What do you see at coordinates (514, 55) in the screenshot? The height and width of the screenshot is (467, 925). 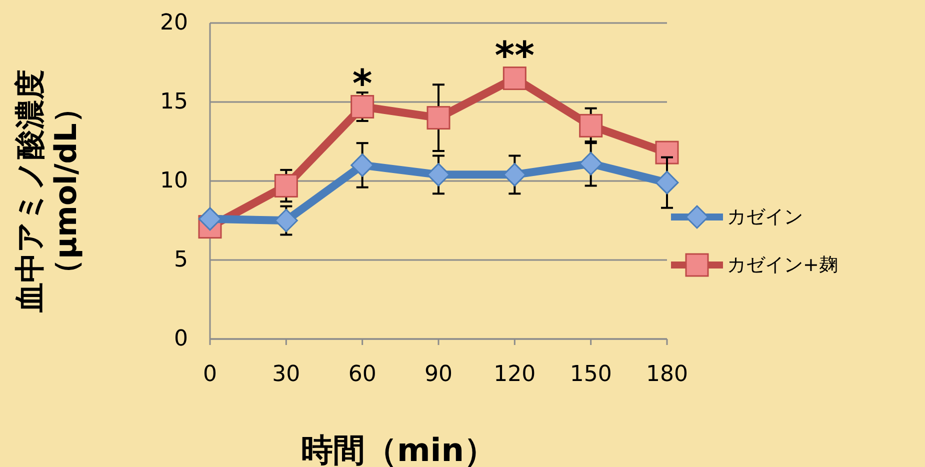 I see `annotation: **` at bounding box center [514, 55].